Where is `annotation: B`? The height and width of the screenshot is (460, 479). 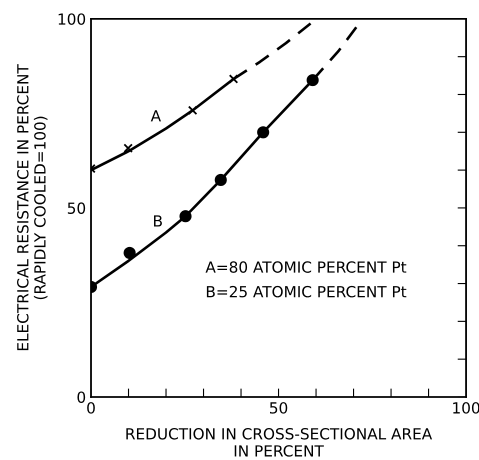
annotation: B is located at coordinates (158, 221).